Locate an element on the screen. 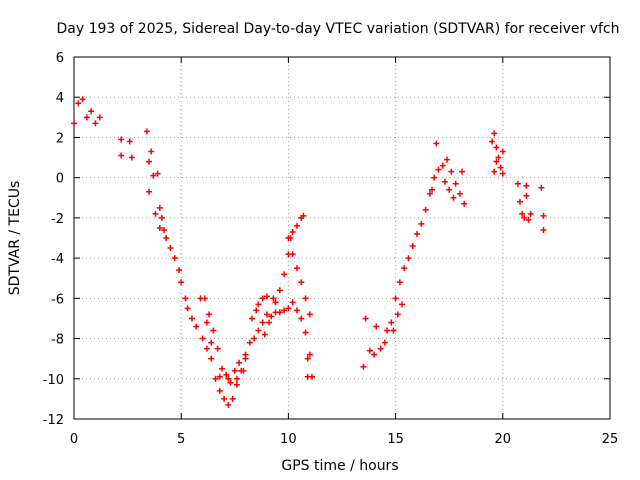 The height and width of the screenshot is (480, 640). x-tick-label: 0 is located at coordinates (74, 439).